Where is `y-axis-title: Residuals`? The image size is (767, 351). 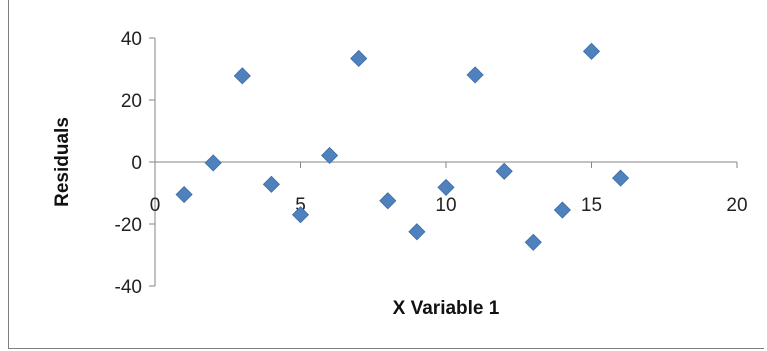
y-axis-title: Residuals is located at coordinates (62, 162).